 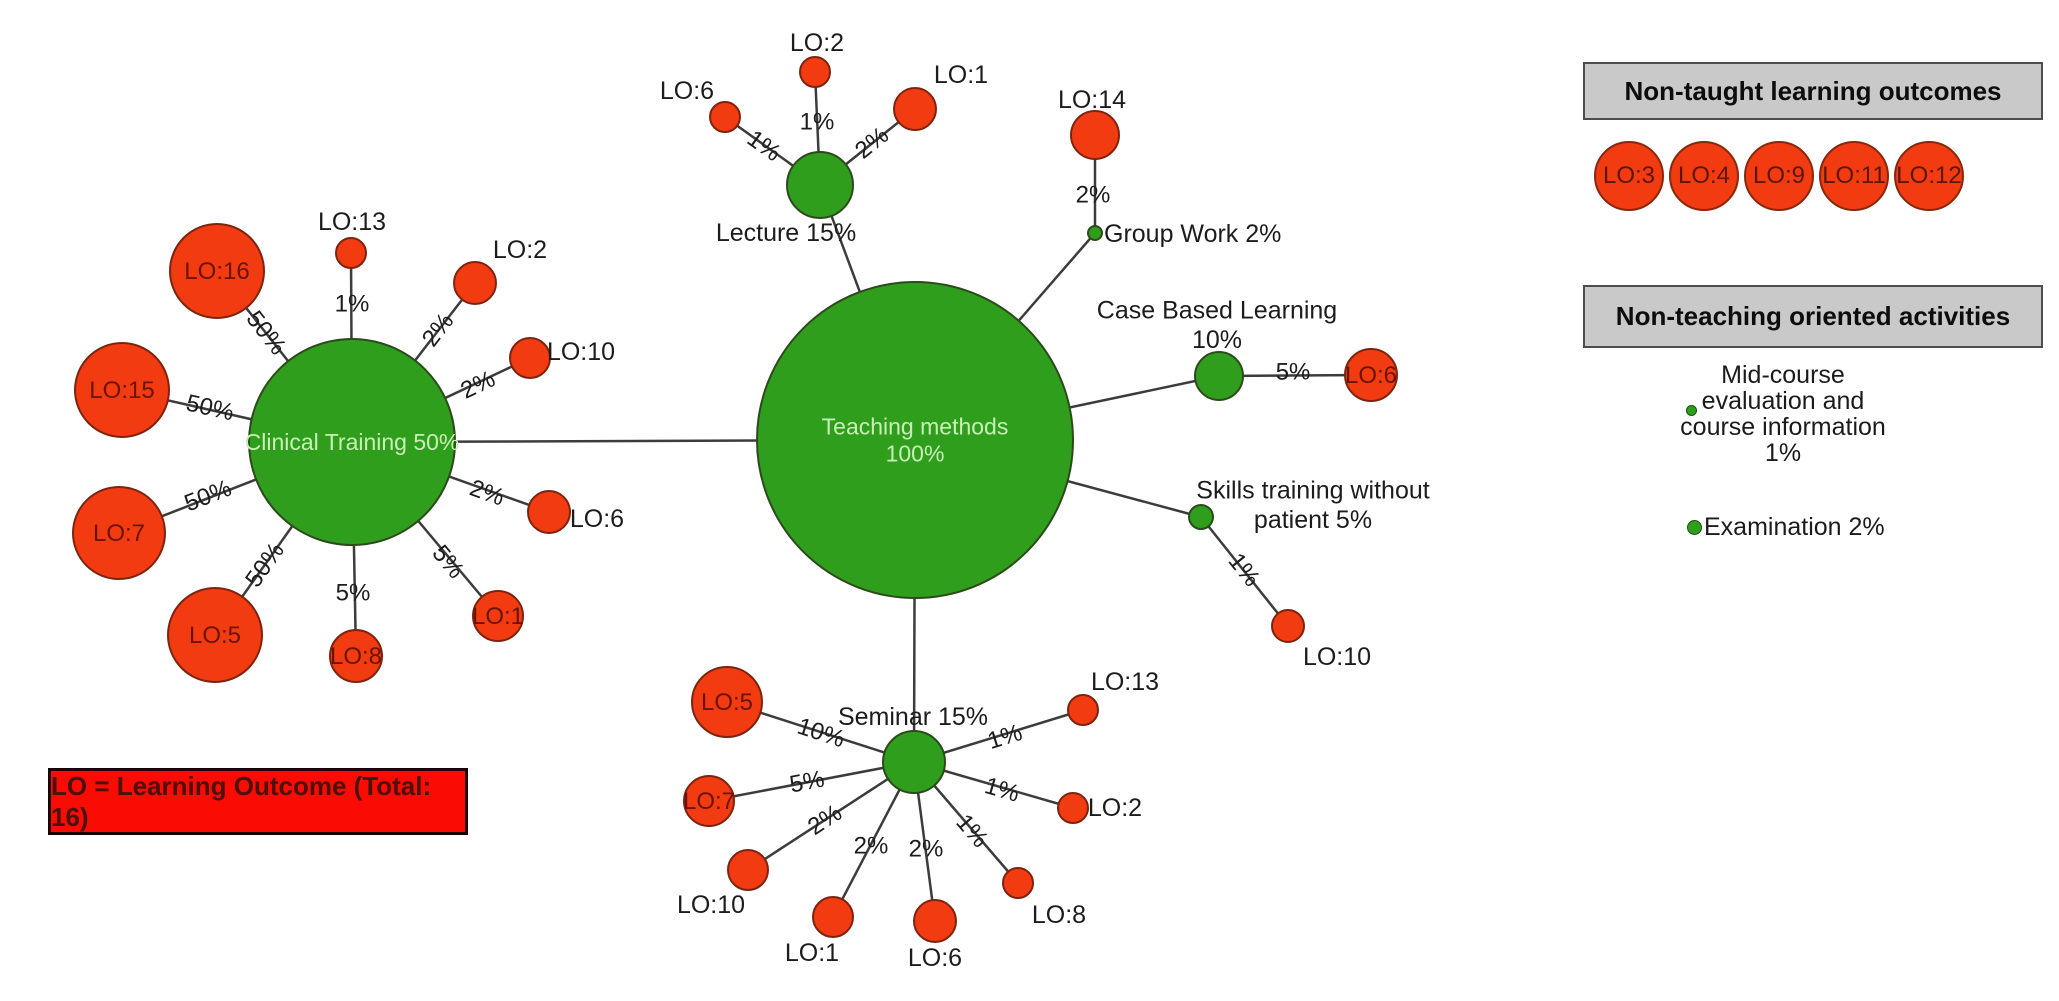 What do you see at coordinates (1293, 371) in the screenshot?
I see `edge-label-casebased-cb-lo6: 5%` at bounding box center [1293, 371].